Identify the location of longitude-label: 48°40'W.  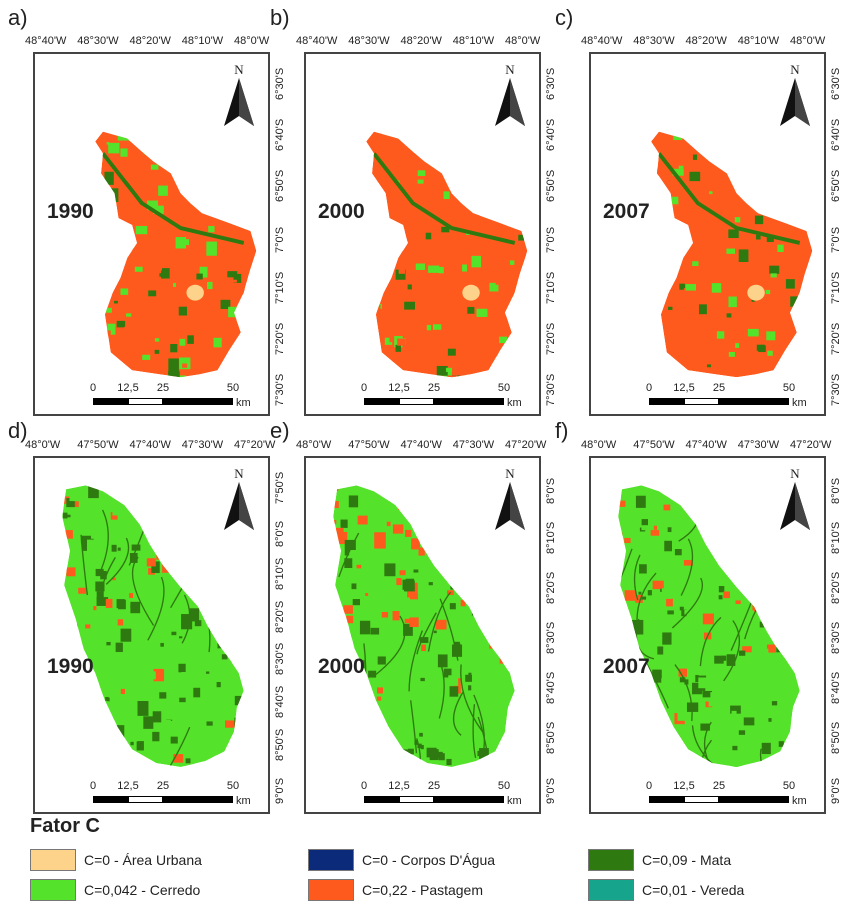
(46, 41).